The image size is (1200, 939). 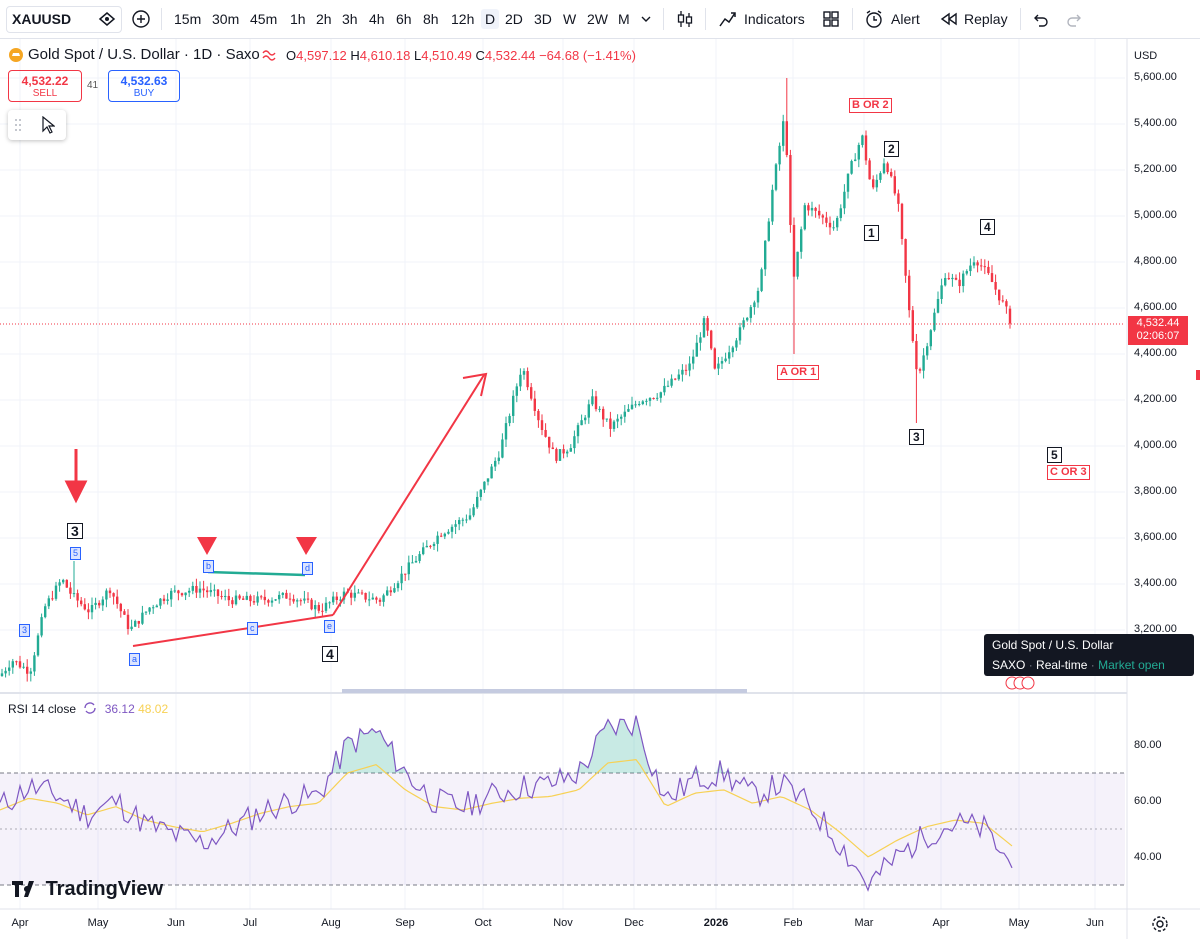 What do you see at coordinates (324, 19) in the screenshot?
I see `interval-2h: 2h` at bounding box center [324, 19].